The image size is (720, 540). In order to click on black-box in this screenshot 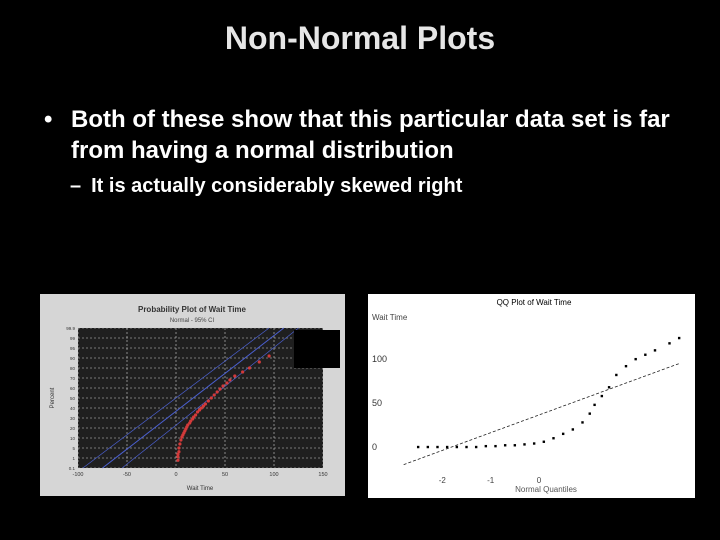, I will do `click(317, 349)`.